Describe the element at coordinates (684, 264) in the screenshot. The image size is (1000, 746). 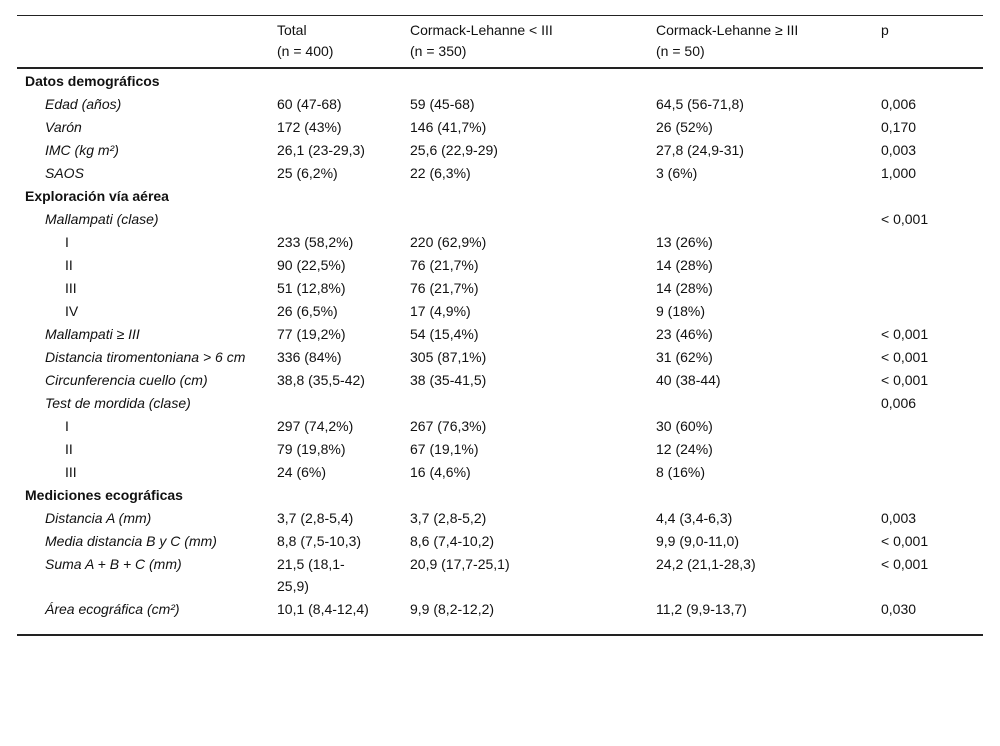
I see `cell-cl-ge-iii: 14 (28%)` at that location.